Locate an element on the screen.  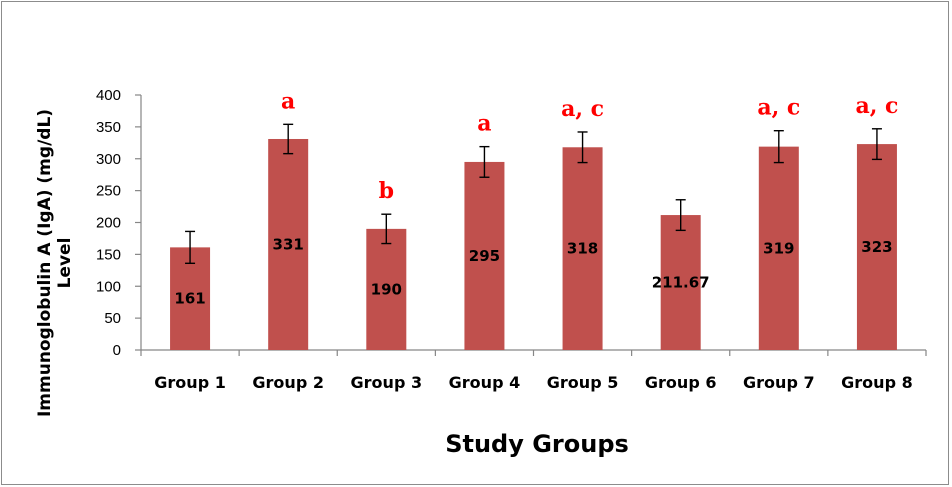
data-label: 331 is located at coordinates (288, 244).